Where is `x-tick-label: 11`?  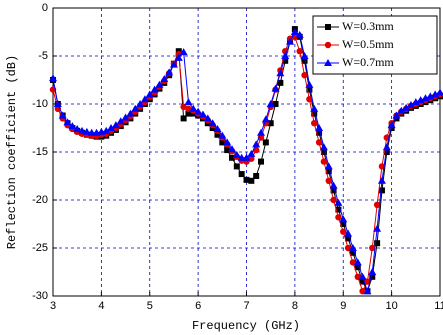 x-tick-label: 11 is located at coordinates (438, 306).